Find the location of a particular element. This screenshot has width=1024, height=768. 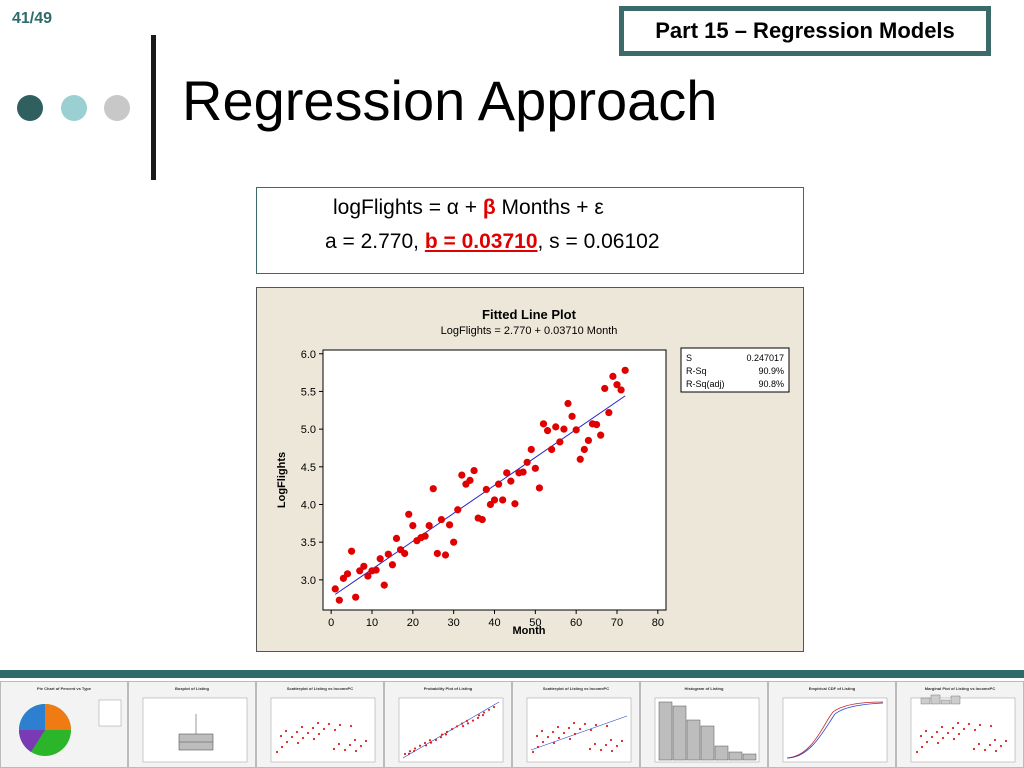

y-tick-label: 3.0 is located at coordinates (308, 581).